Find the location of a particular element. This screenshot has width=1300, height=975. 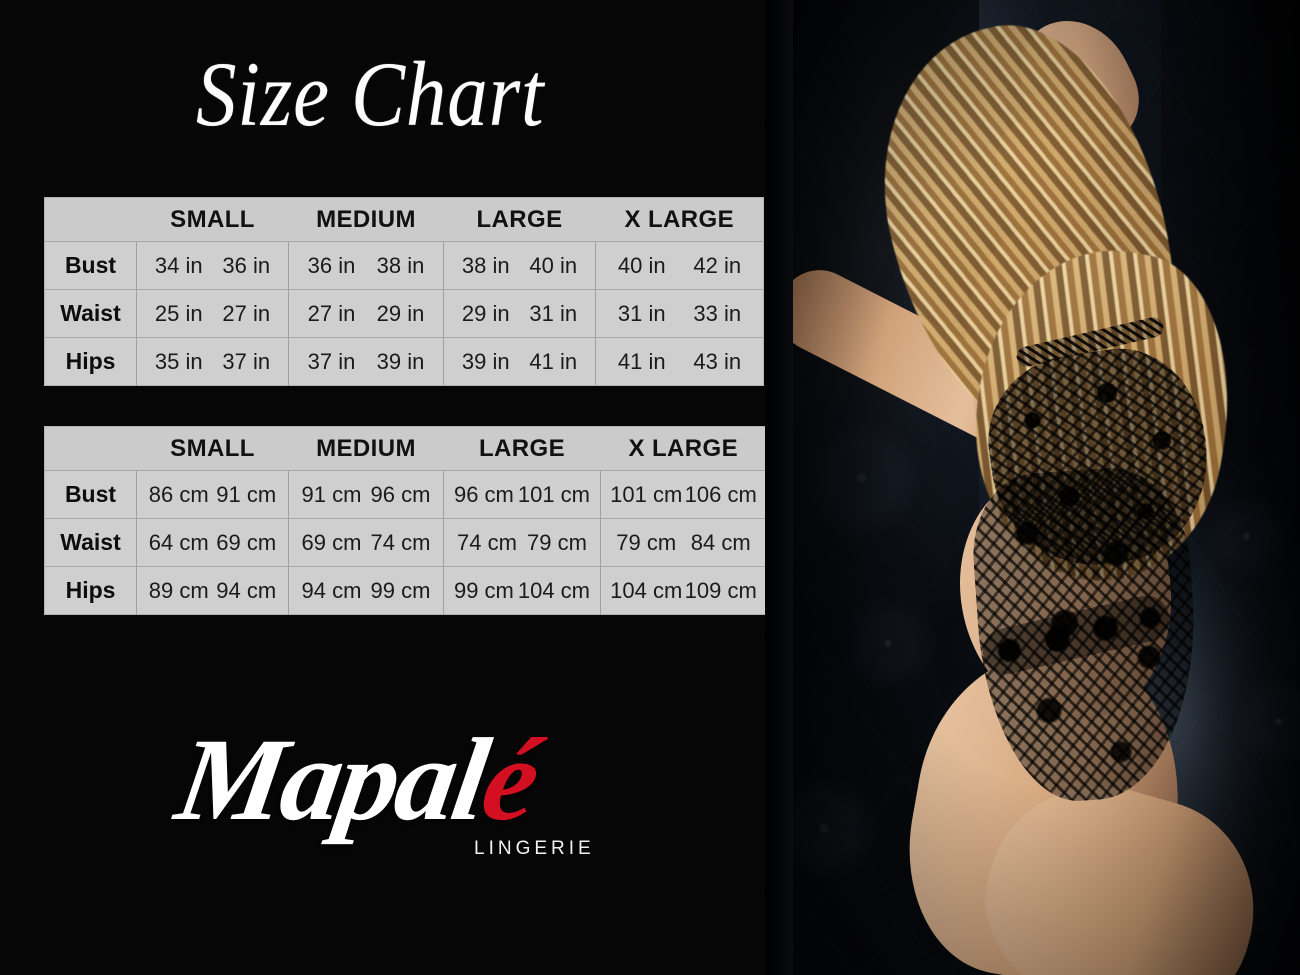

measurement-cell: 29 in 31 in is located at coordinates (519, 313).